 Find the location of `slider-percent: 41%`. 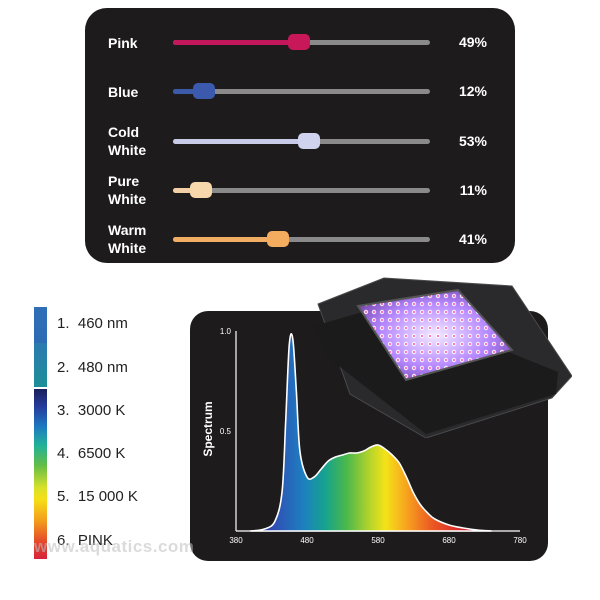

slider-percent: 41% is located at coordinates (472, 239).